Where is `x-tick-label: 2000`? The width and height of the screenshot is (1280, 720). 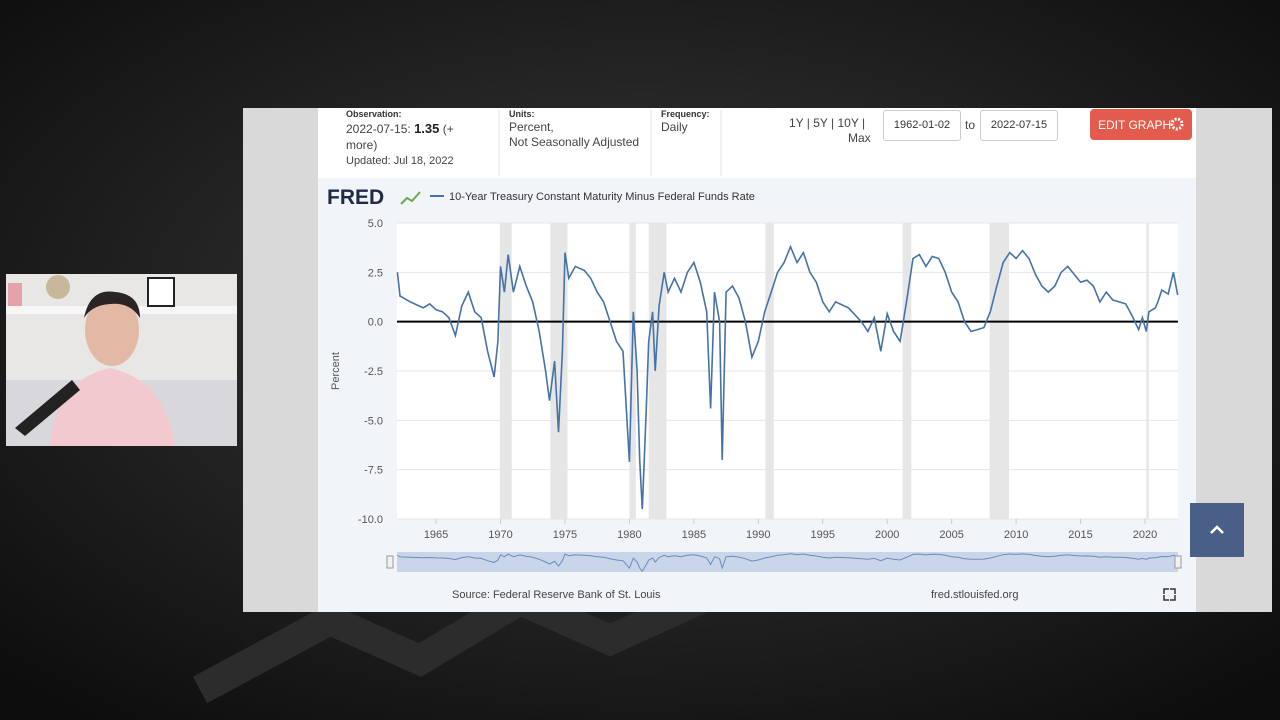
x-tick-label: 2000 is located at coordinates (887, 535).